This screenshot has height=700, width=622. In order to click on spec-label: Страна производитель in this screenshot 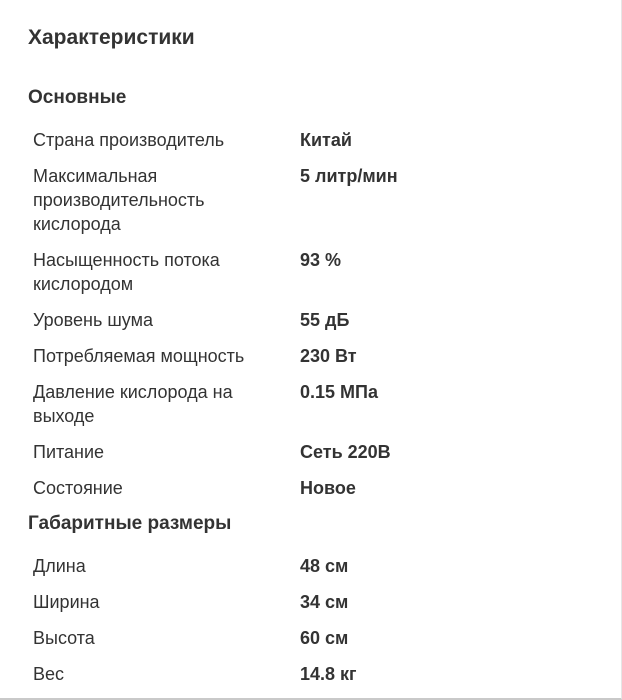, I will do `click(129, 140)`.